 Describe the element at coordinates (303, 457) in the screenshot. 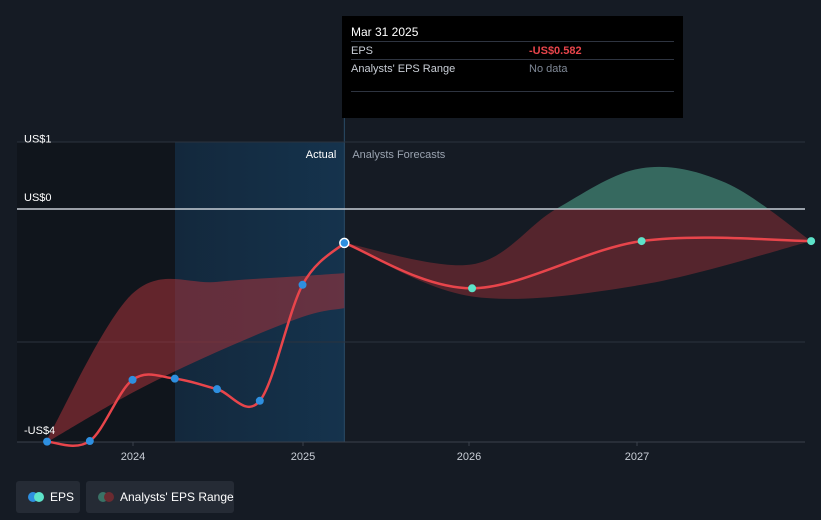

I see `x-tick-label-1: 2025` at that location.